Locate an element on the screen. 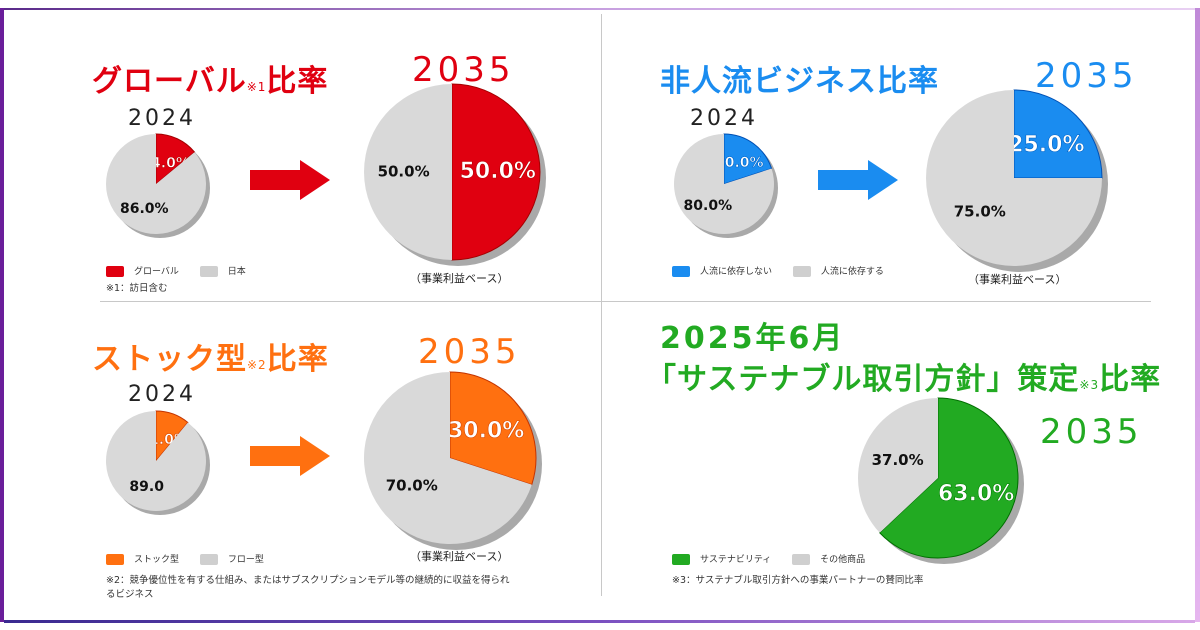 Image resolution: width=1200 pixels, height=630 pixels. legend-label: フロー型 is located at coordinates (245, 560).